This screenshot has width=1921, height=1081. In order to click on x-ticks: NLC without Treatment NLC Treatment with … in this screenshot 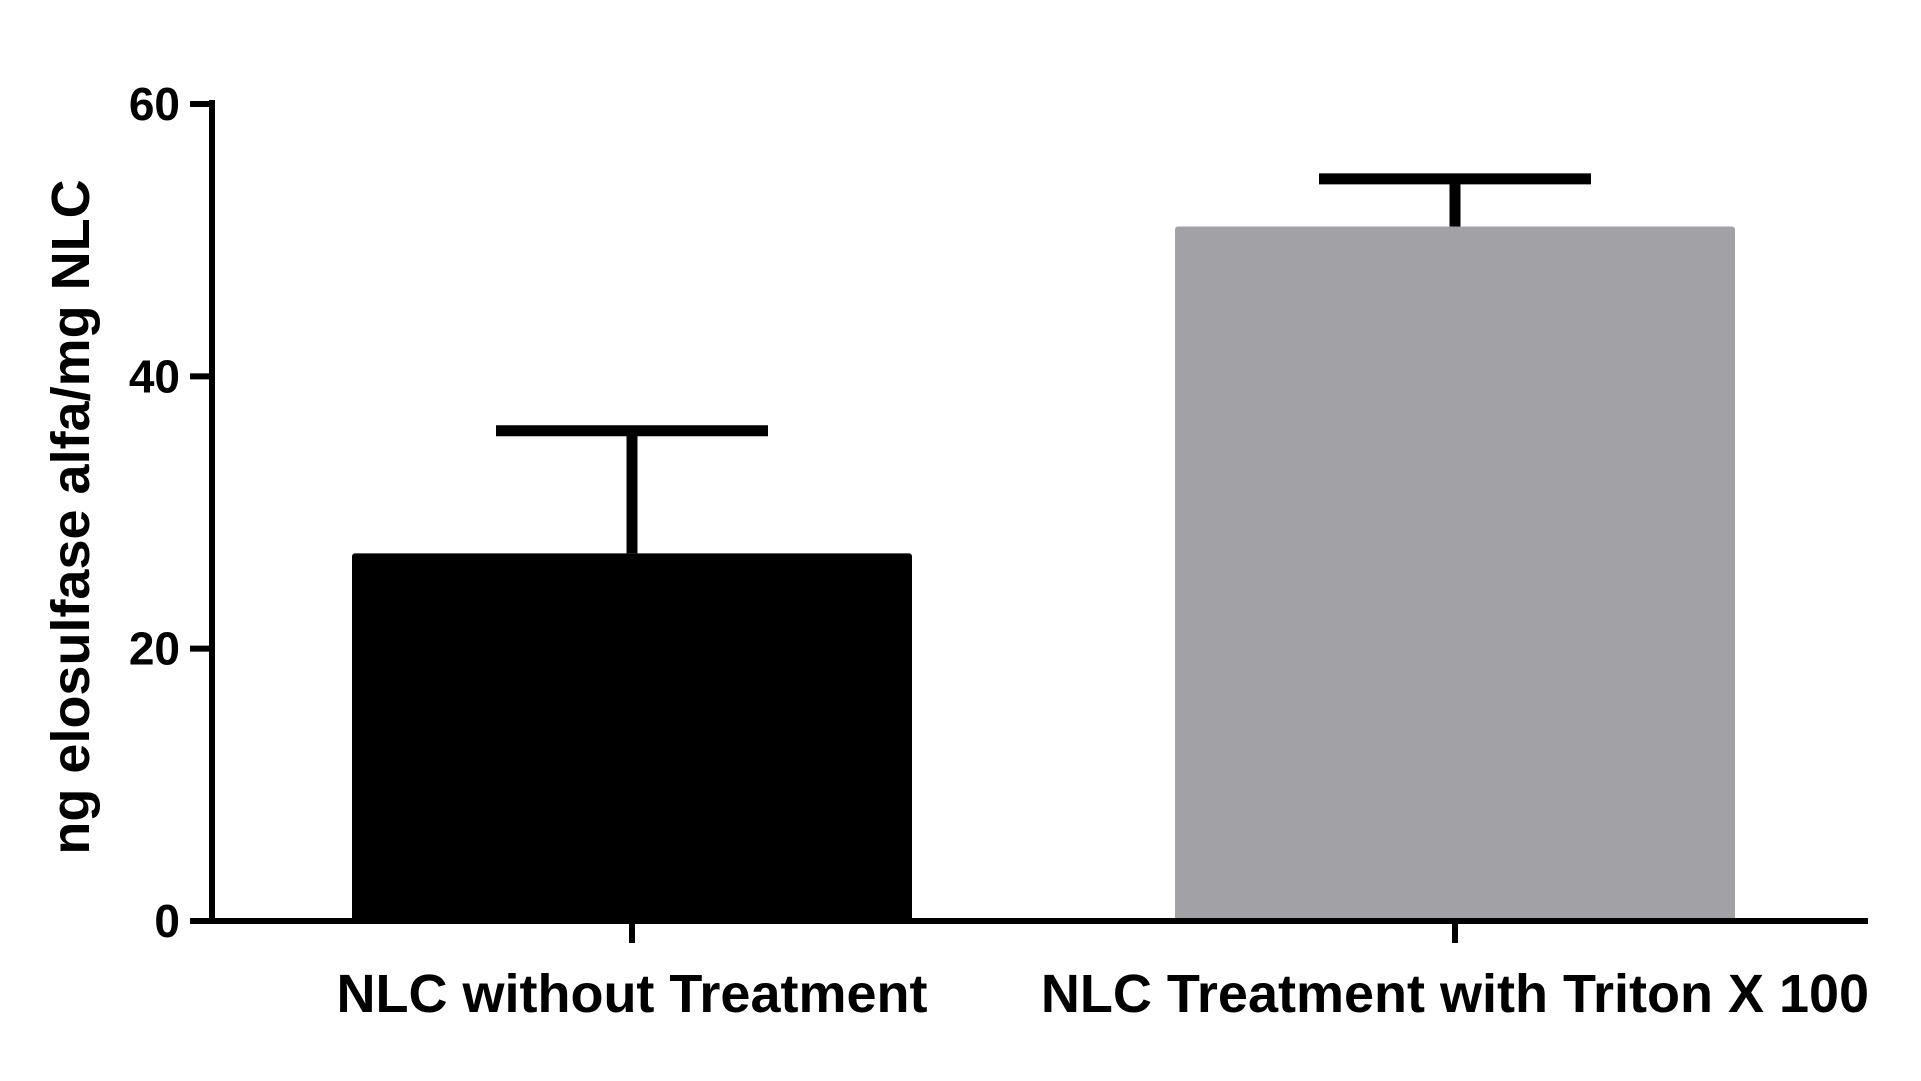, I will do `click(1103, 972)`.